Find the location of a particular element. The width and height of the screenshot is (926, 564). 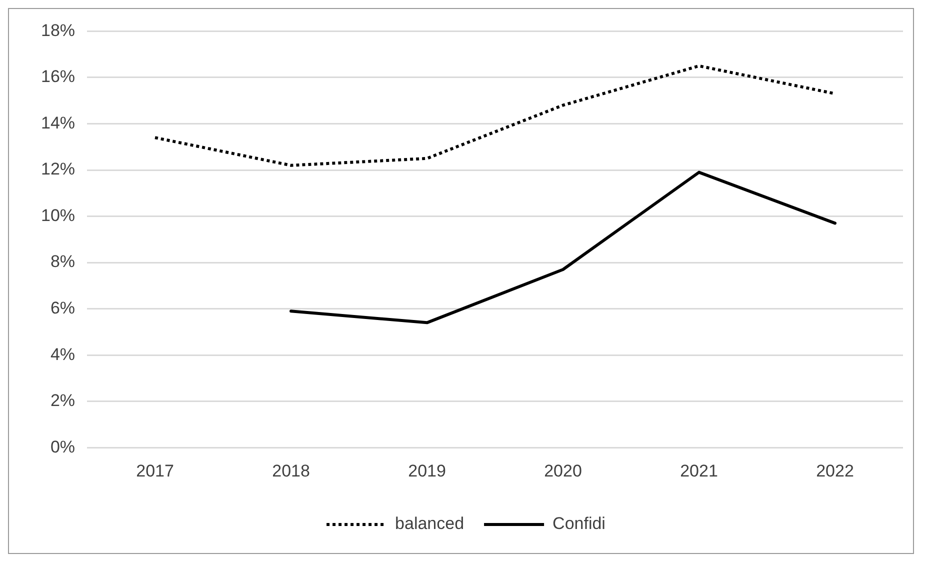

x-tick-label: 2021 is located at coordinates (699, 470).